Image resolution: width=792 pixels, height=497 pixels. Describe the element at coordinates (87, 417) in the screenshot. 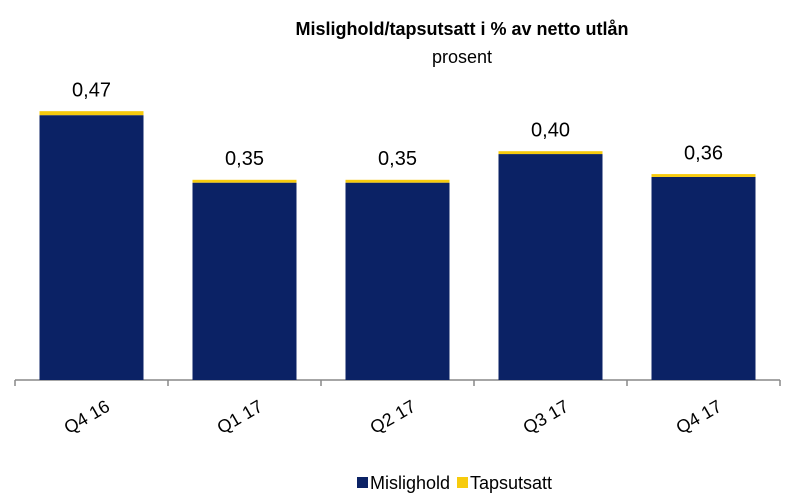

I see `x-tick-label: Q4 16` at that location.